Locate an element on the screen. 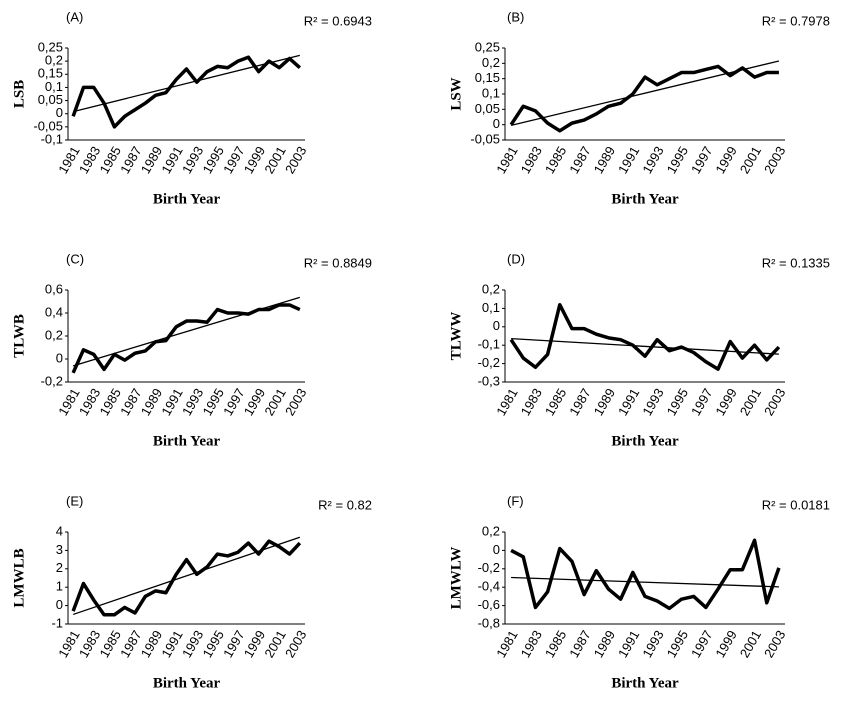  y-tick-label: -0,4 is located at coordinates (489, 586).